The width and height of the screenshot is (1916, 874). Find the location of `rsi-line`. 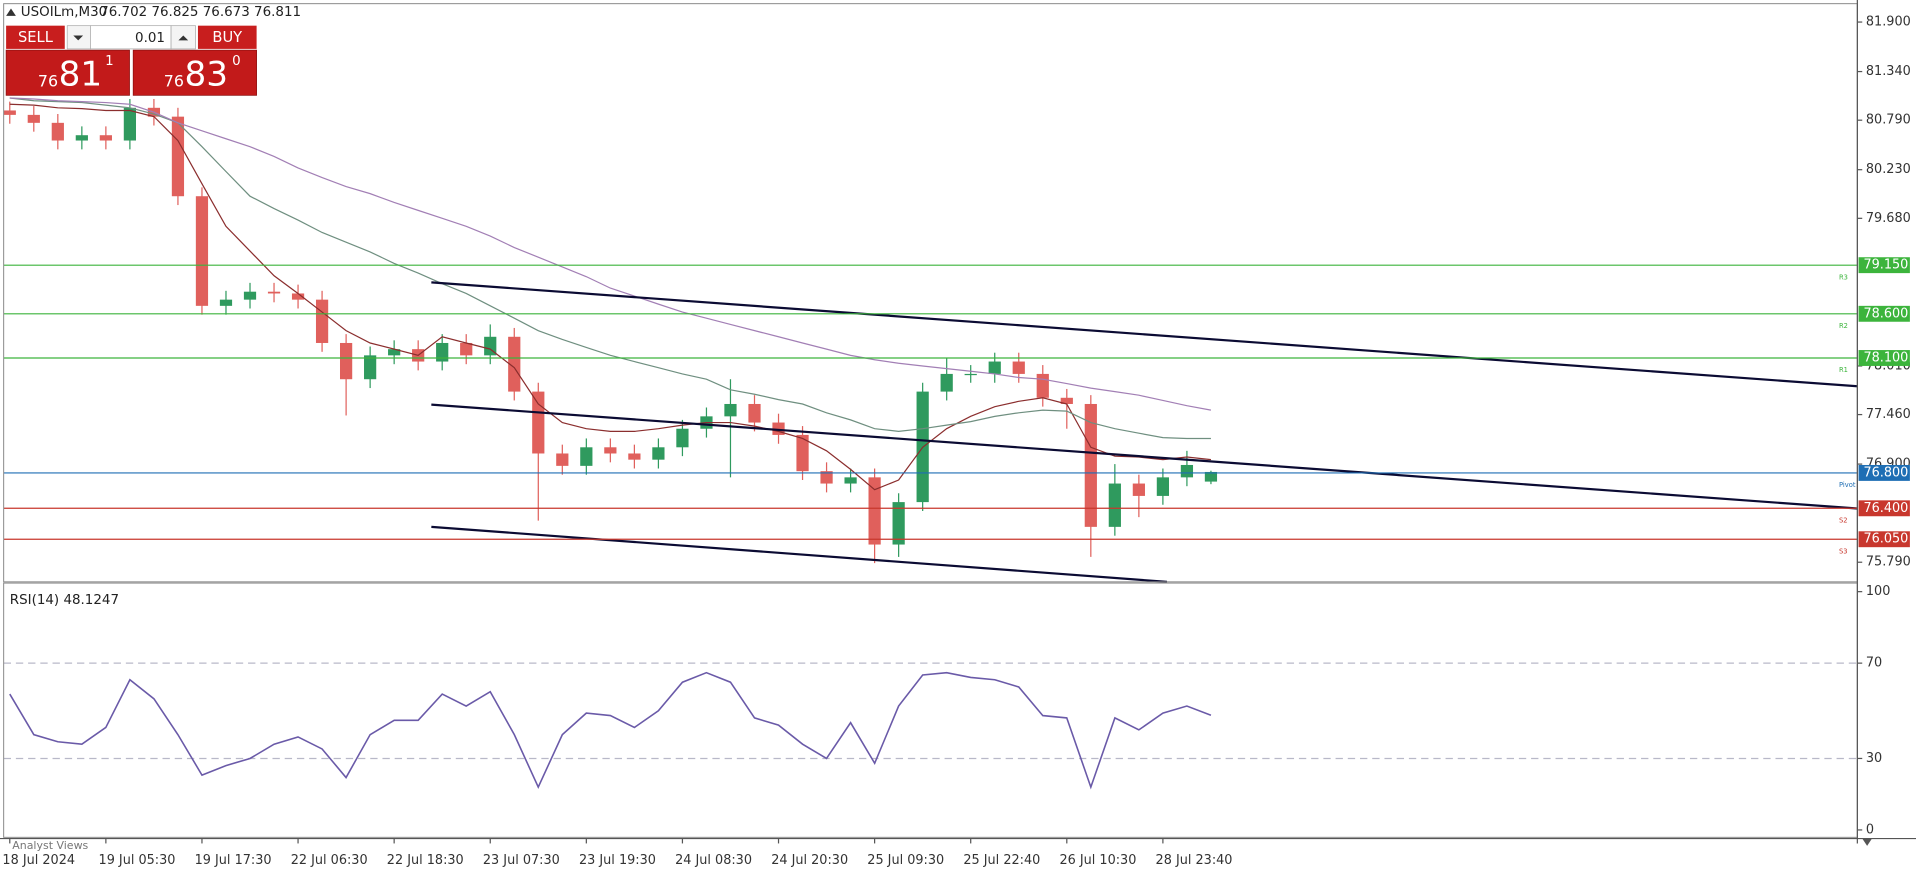

rsi-line is located at coordinates (610, 730).